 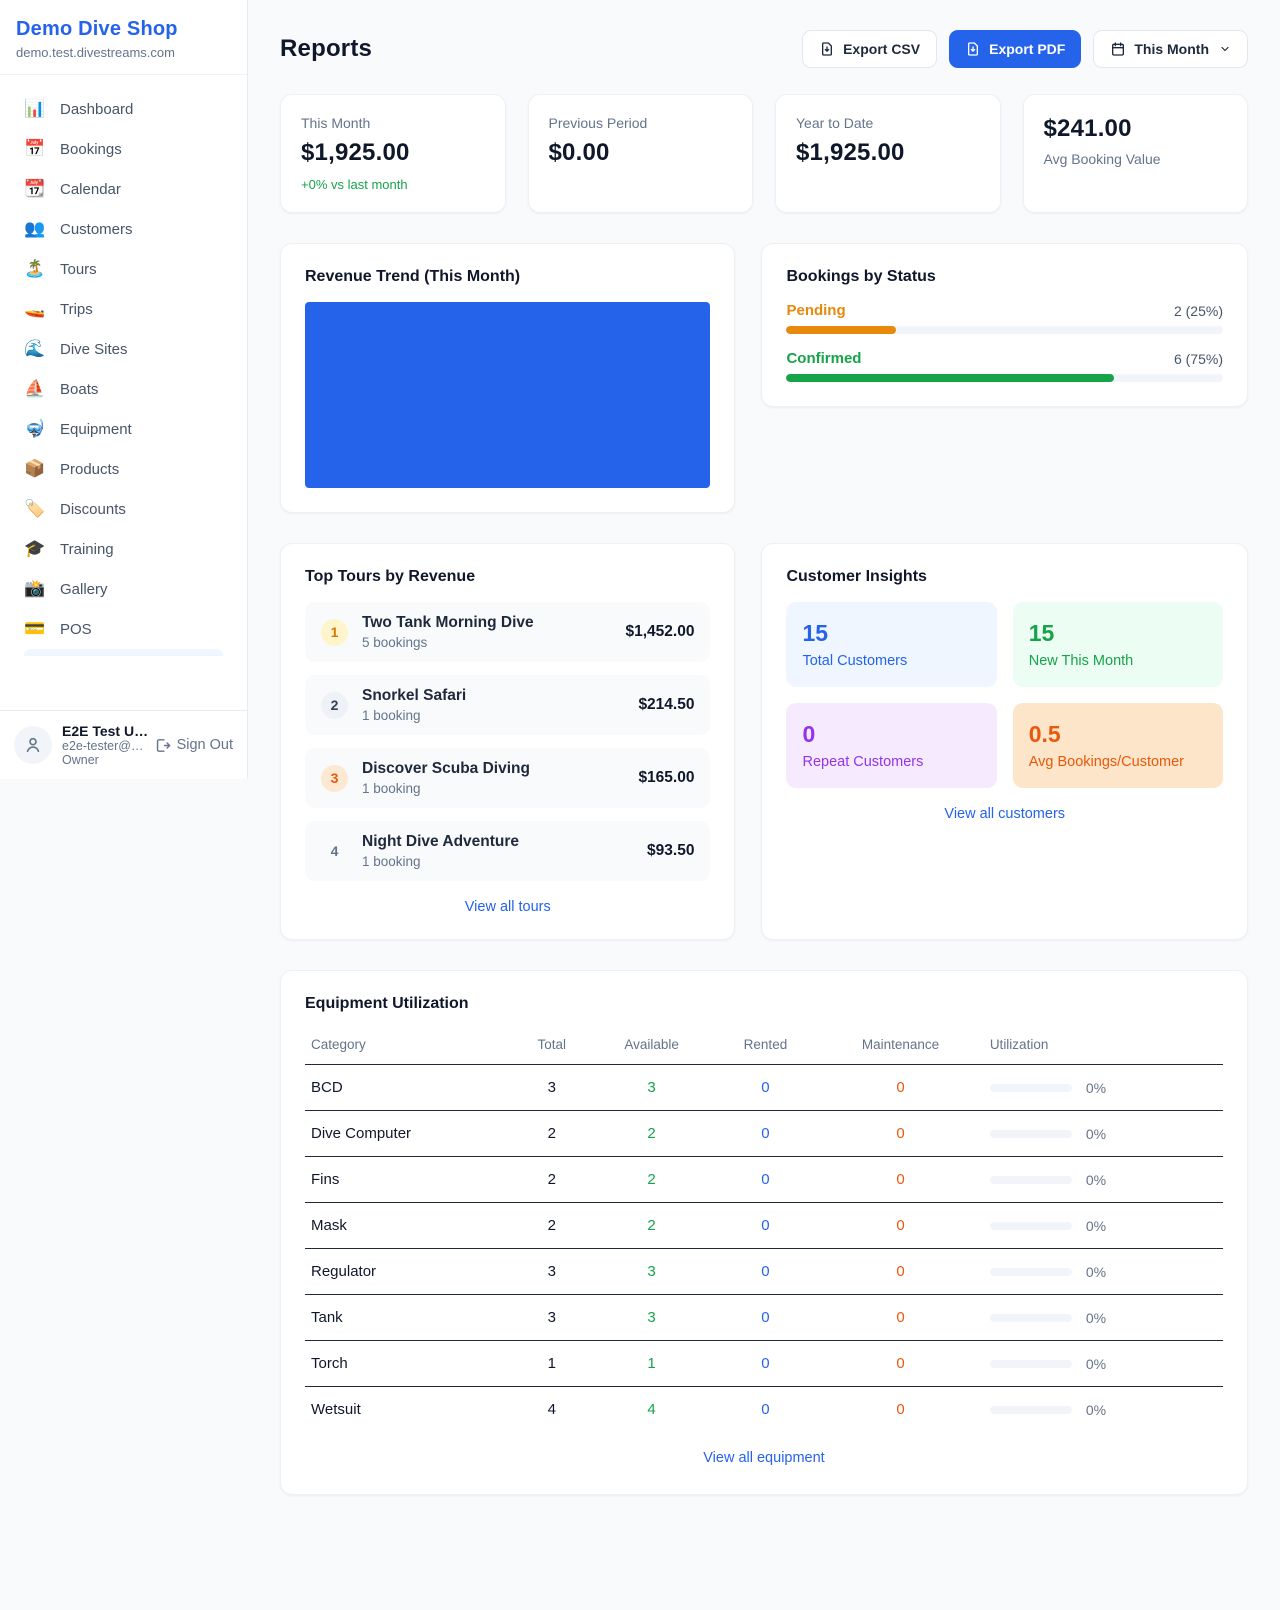 I want to click on export-csv-button: Export CSV, so click(x=870, y=49).